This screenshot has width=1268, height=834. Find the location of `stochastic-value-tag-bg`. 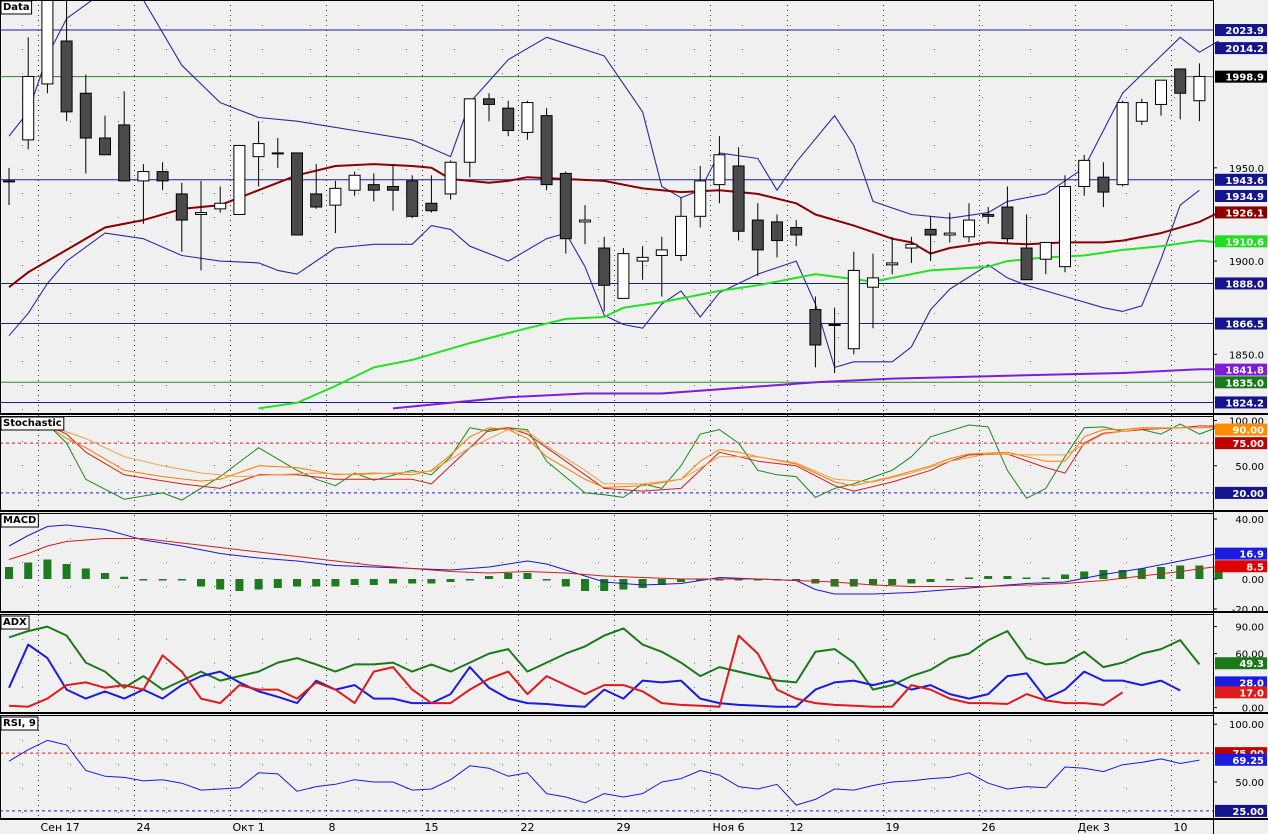

stochastic-value-tag-bg is located at coordinates (1241, 443).